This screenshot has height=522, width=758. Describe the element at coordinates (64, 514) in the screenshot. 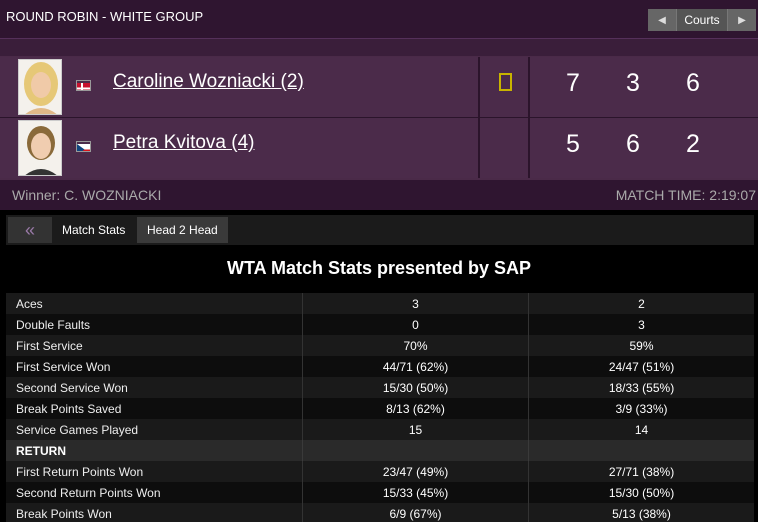

I see `stat-label: Break Points Won` at that location.